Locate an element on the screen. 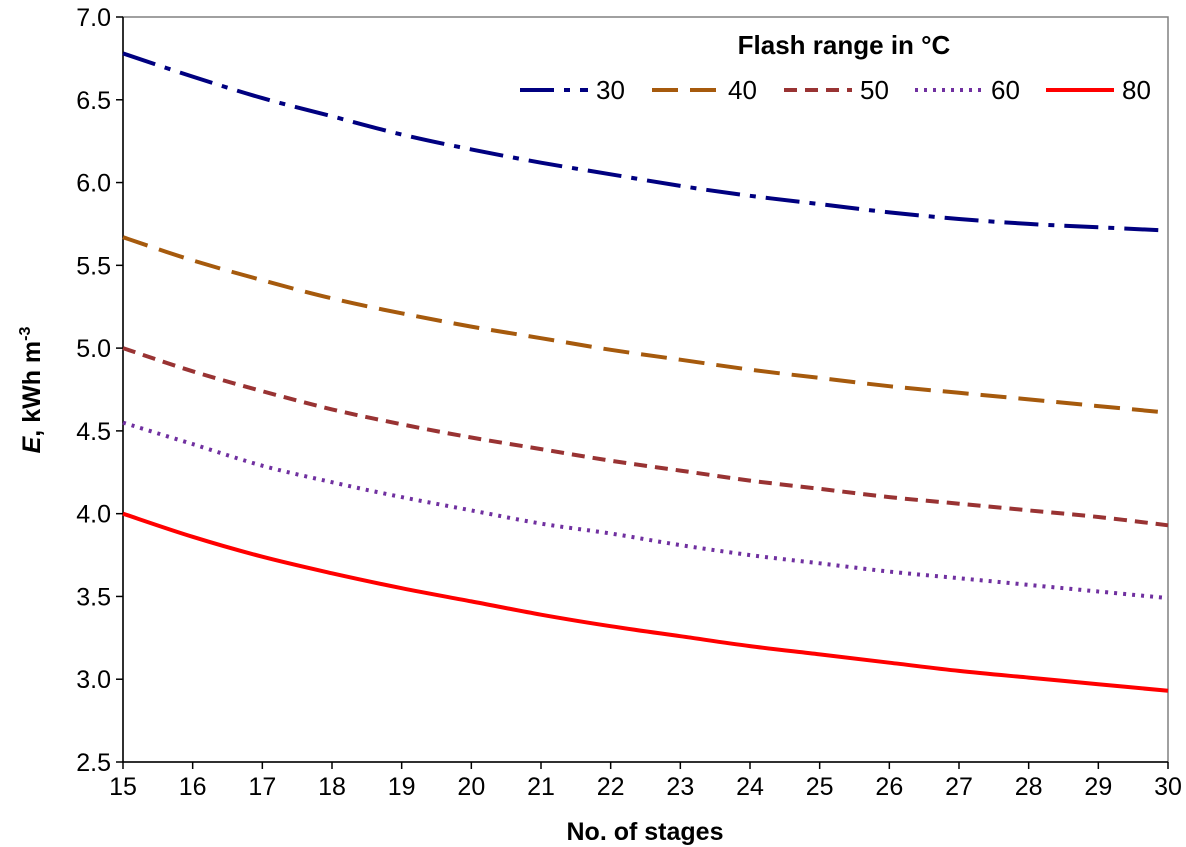 This screenshot has width=1186, height=847. y-tick-label: 2.5 is located at coordinates (93, 763).